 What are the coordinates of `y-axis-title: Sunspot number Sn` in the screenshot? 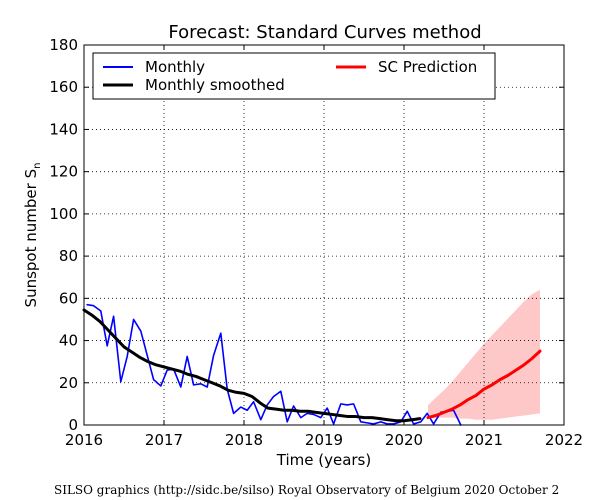 It's located at (32, 235).